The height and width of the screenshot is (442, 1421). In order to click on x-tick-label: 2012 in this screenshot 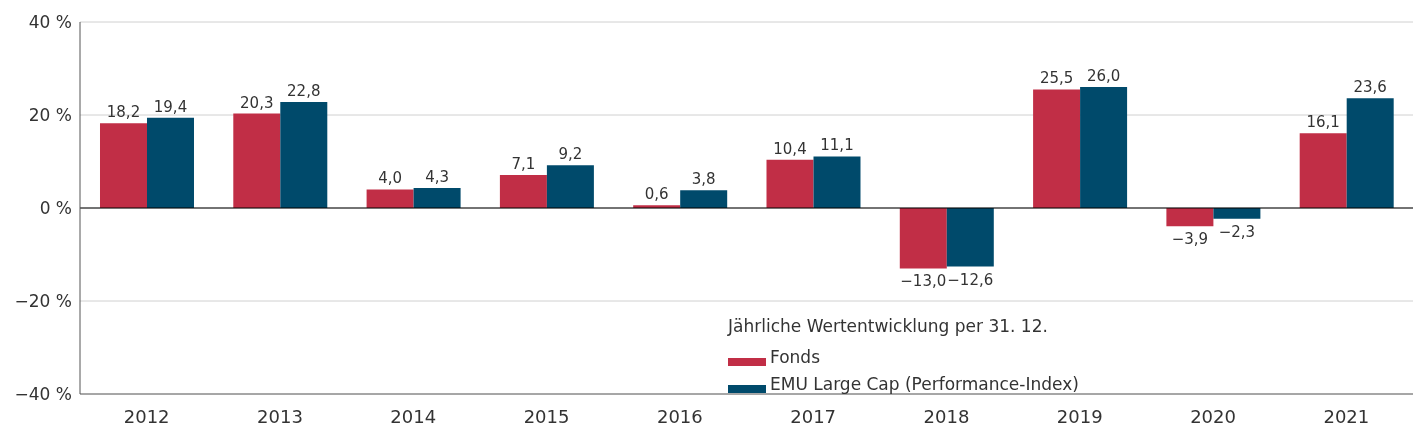, I will do `click(146, 416)`.